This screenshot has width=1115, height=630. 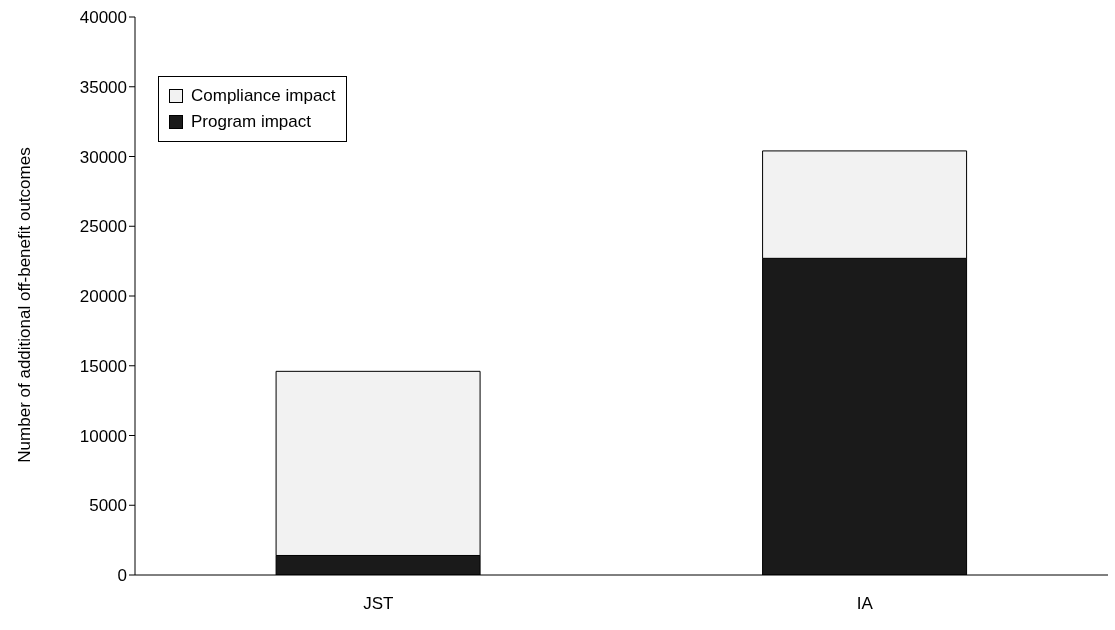 I want to click on y-tick-label: 10000, so click(x=103, y=436).